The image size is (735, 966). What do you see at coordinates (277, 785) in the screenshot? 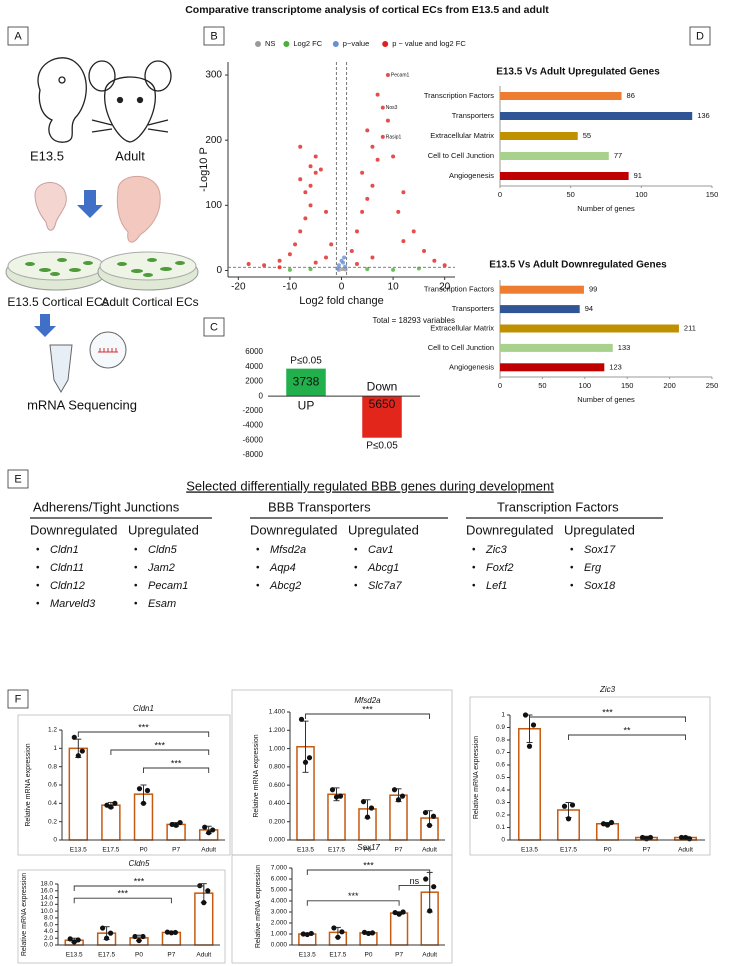
I see `y-tick-label: 0.600` at bounding box center [277, 785].